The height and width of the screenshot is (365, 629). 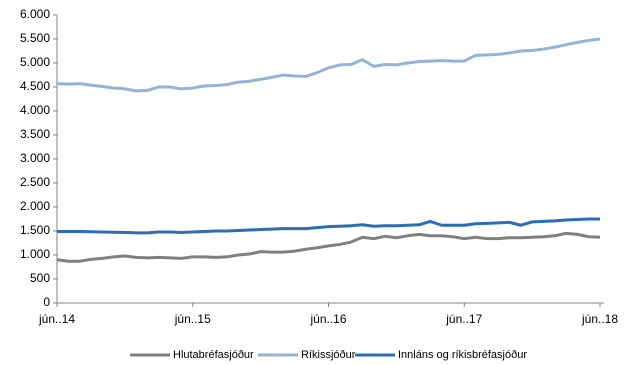 I want to click on y-tick-label: 3.000, so click(x=35, y=158).